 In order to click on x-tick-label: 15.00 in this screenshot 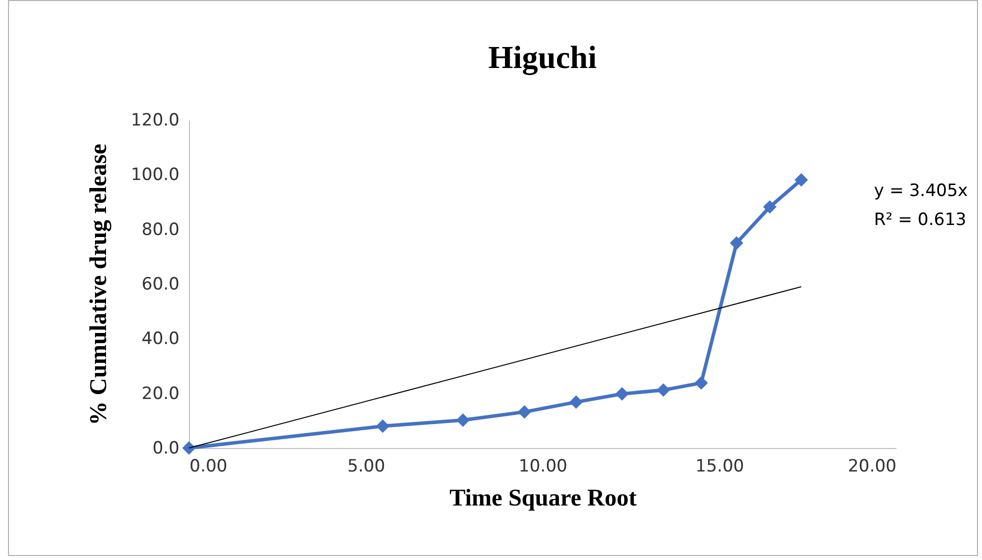, I will do `click(719, 466)`.